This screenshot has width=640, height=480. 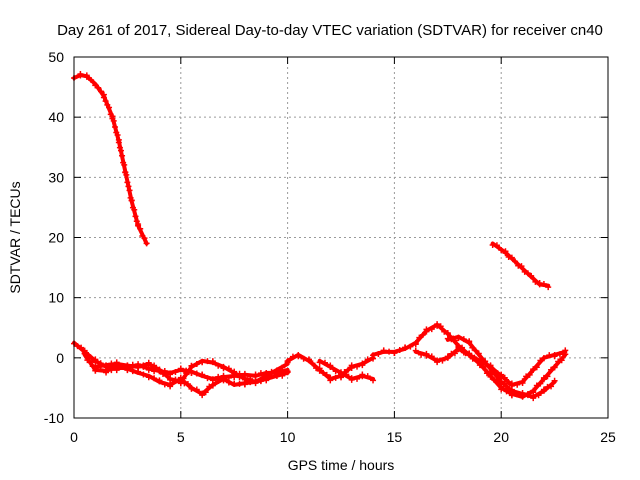 What do you see at coordinates (395, 437) in the screenshot?
I see `x-tick-label: 15` at bounding box center [395, 437].